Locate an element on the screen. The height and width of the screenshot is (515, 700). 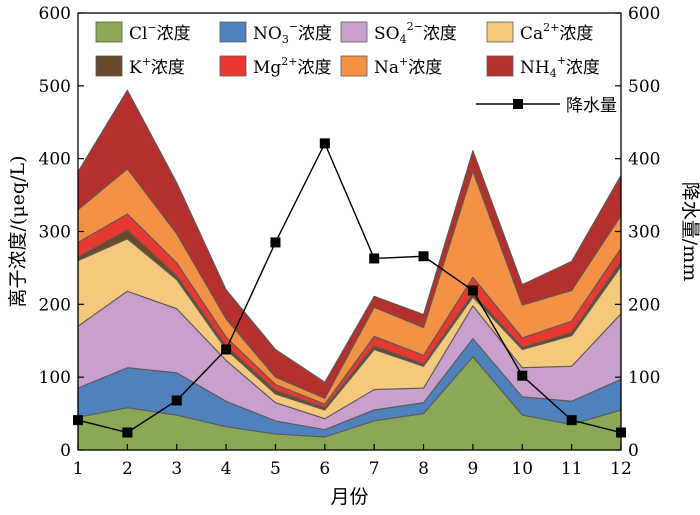
x-tick-label: 9 is located at coordinates (472, 469).